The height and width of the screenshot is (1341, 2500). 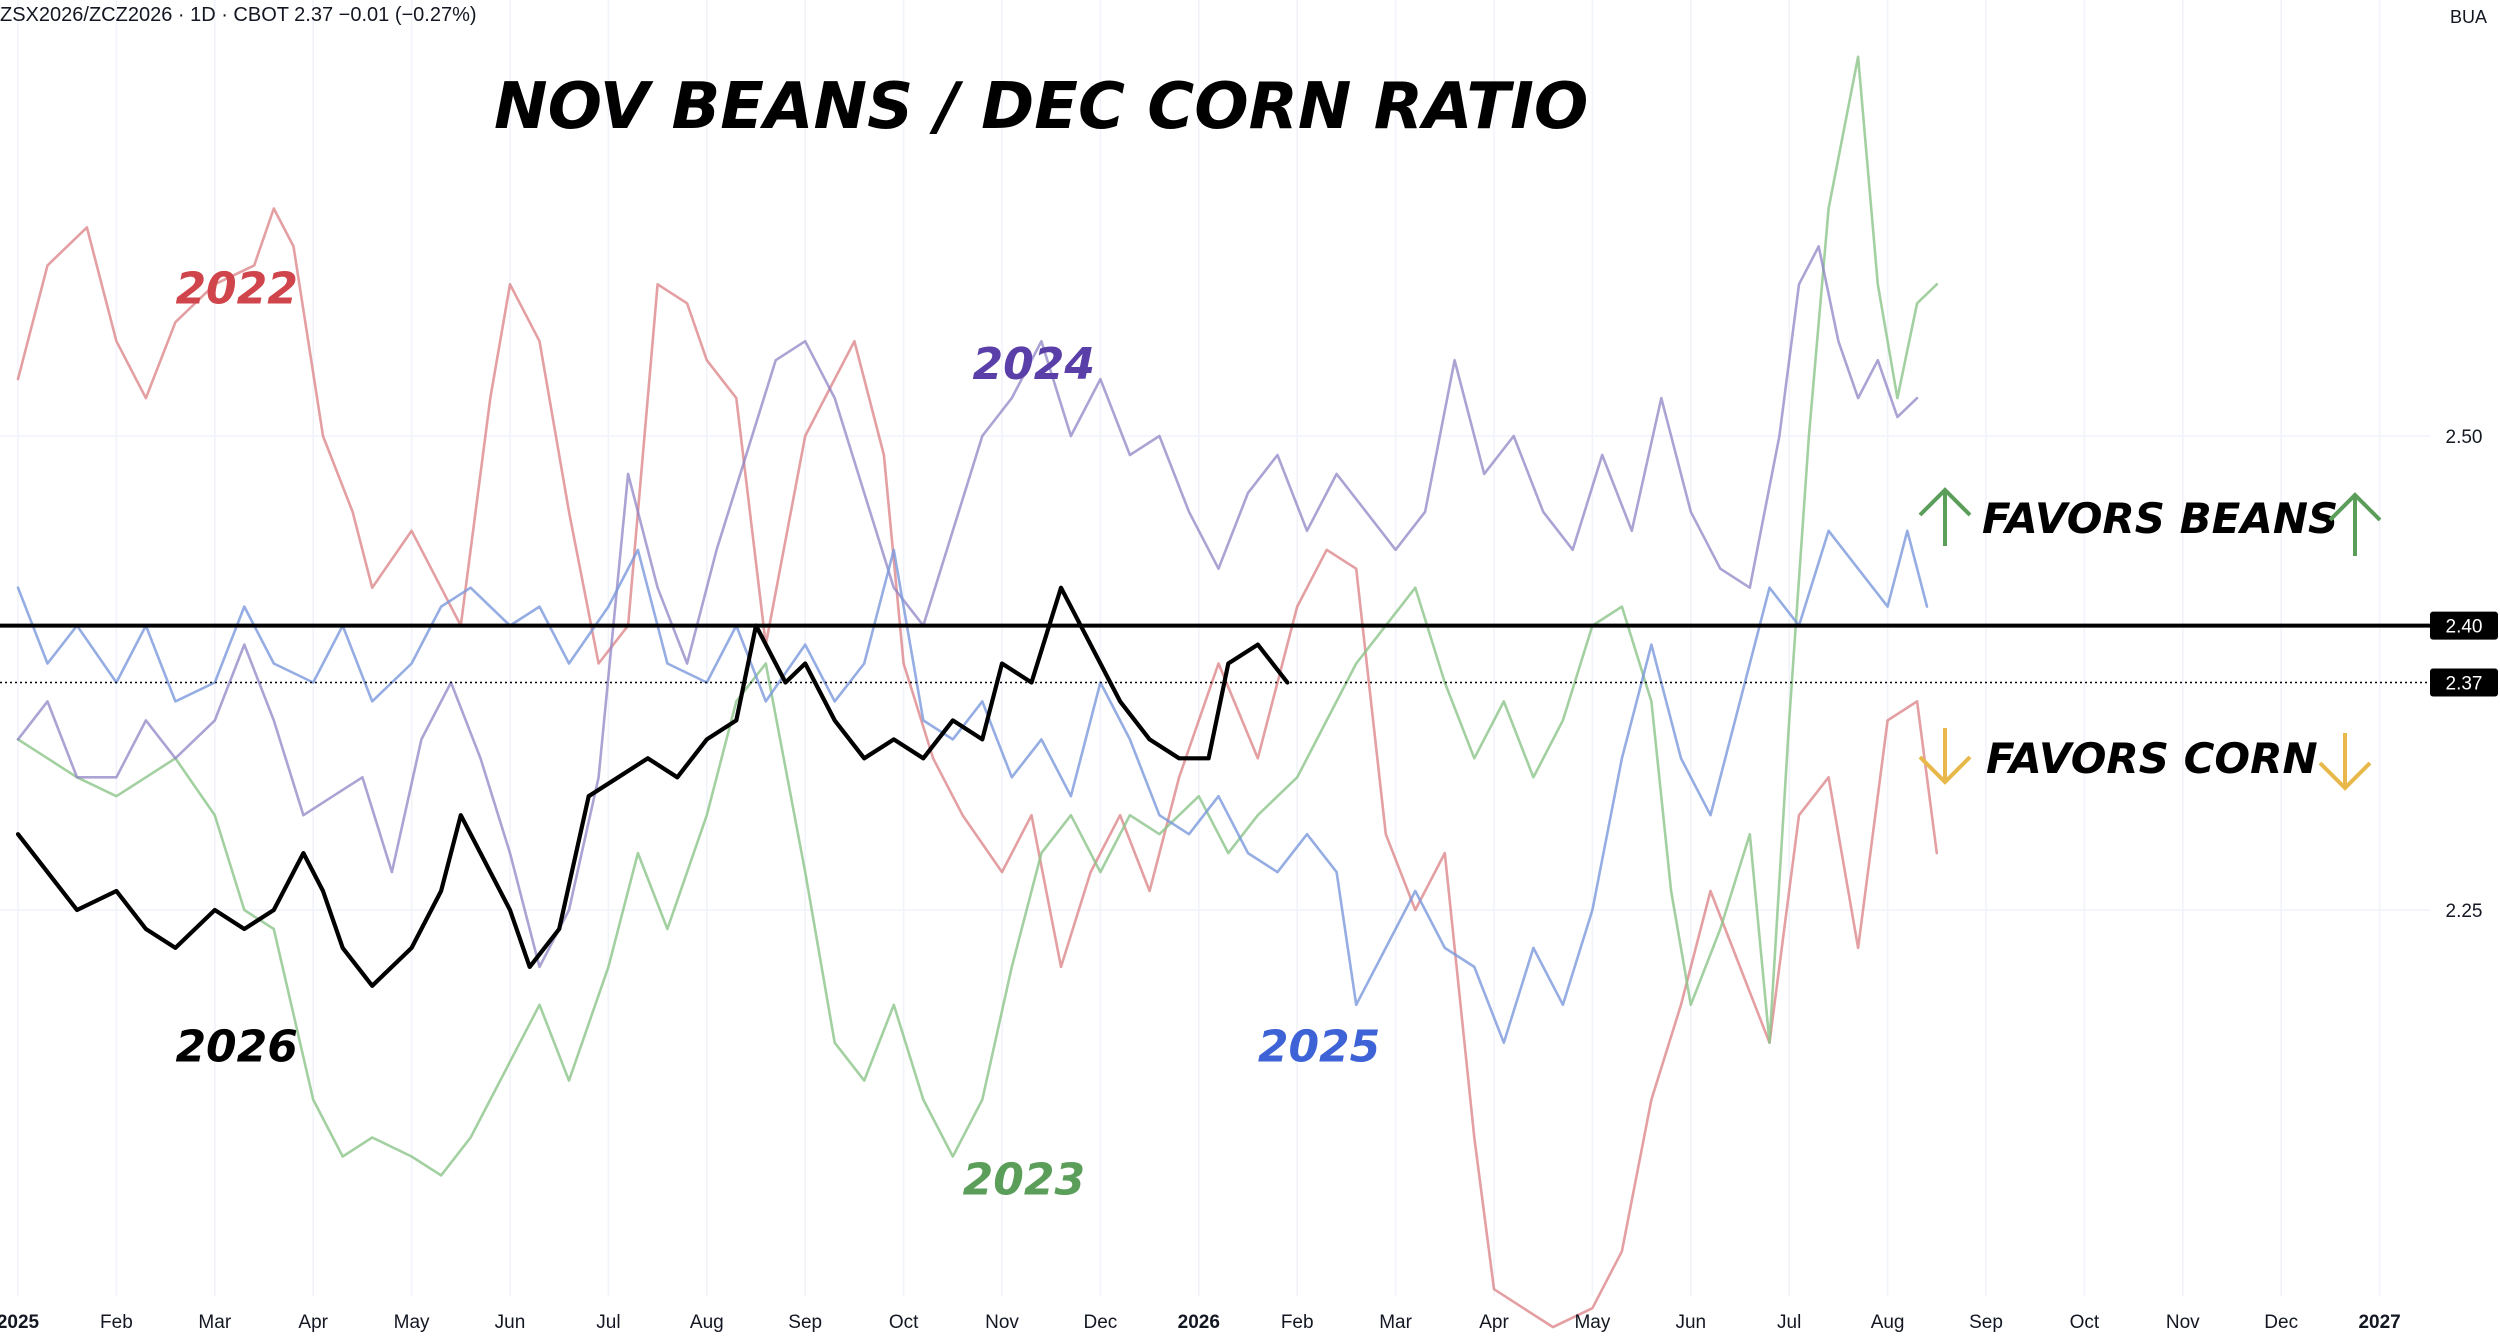 I want to click on x-tick-label: 2027, so click(x=2379, y=1322).